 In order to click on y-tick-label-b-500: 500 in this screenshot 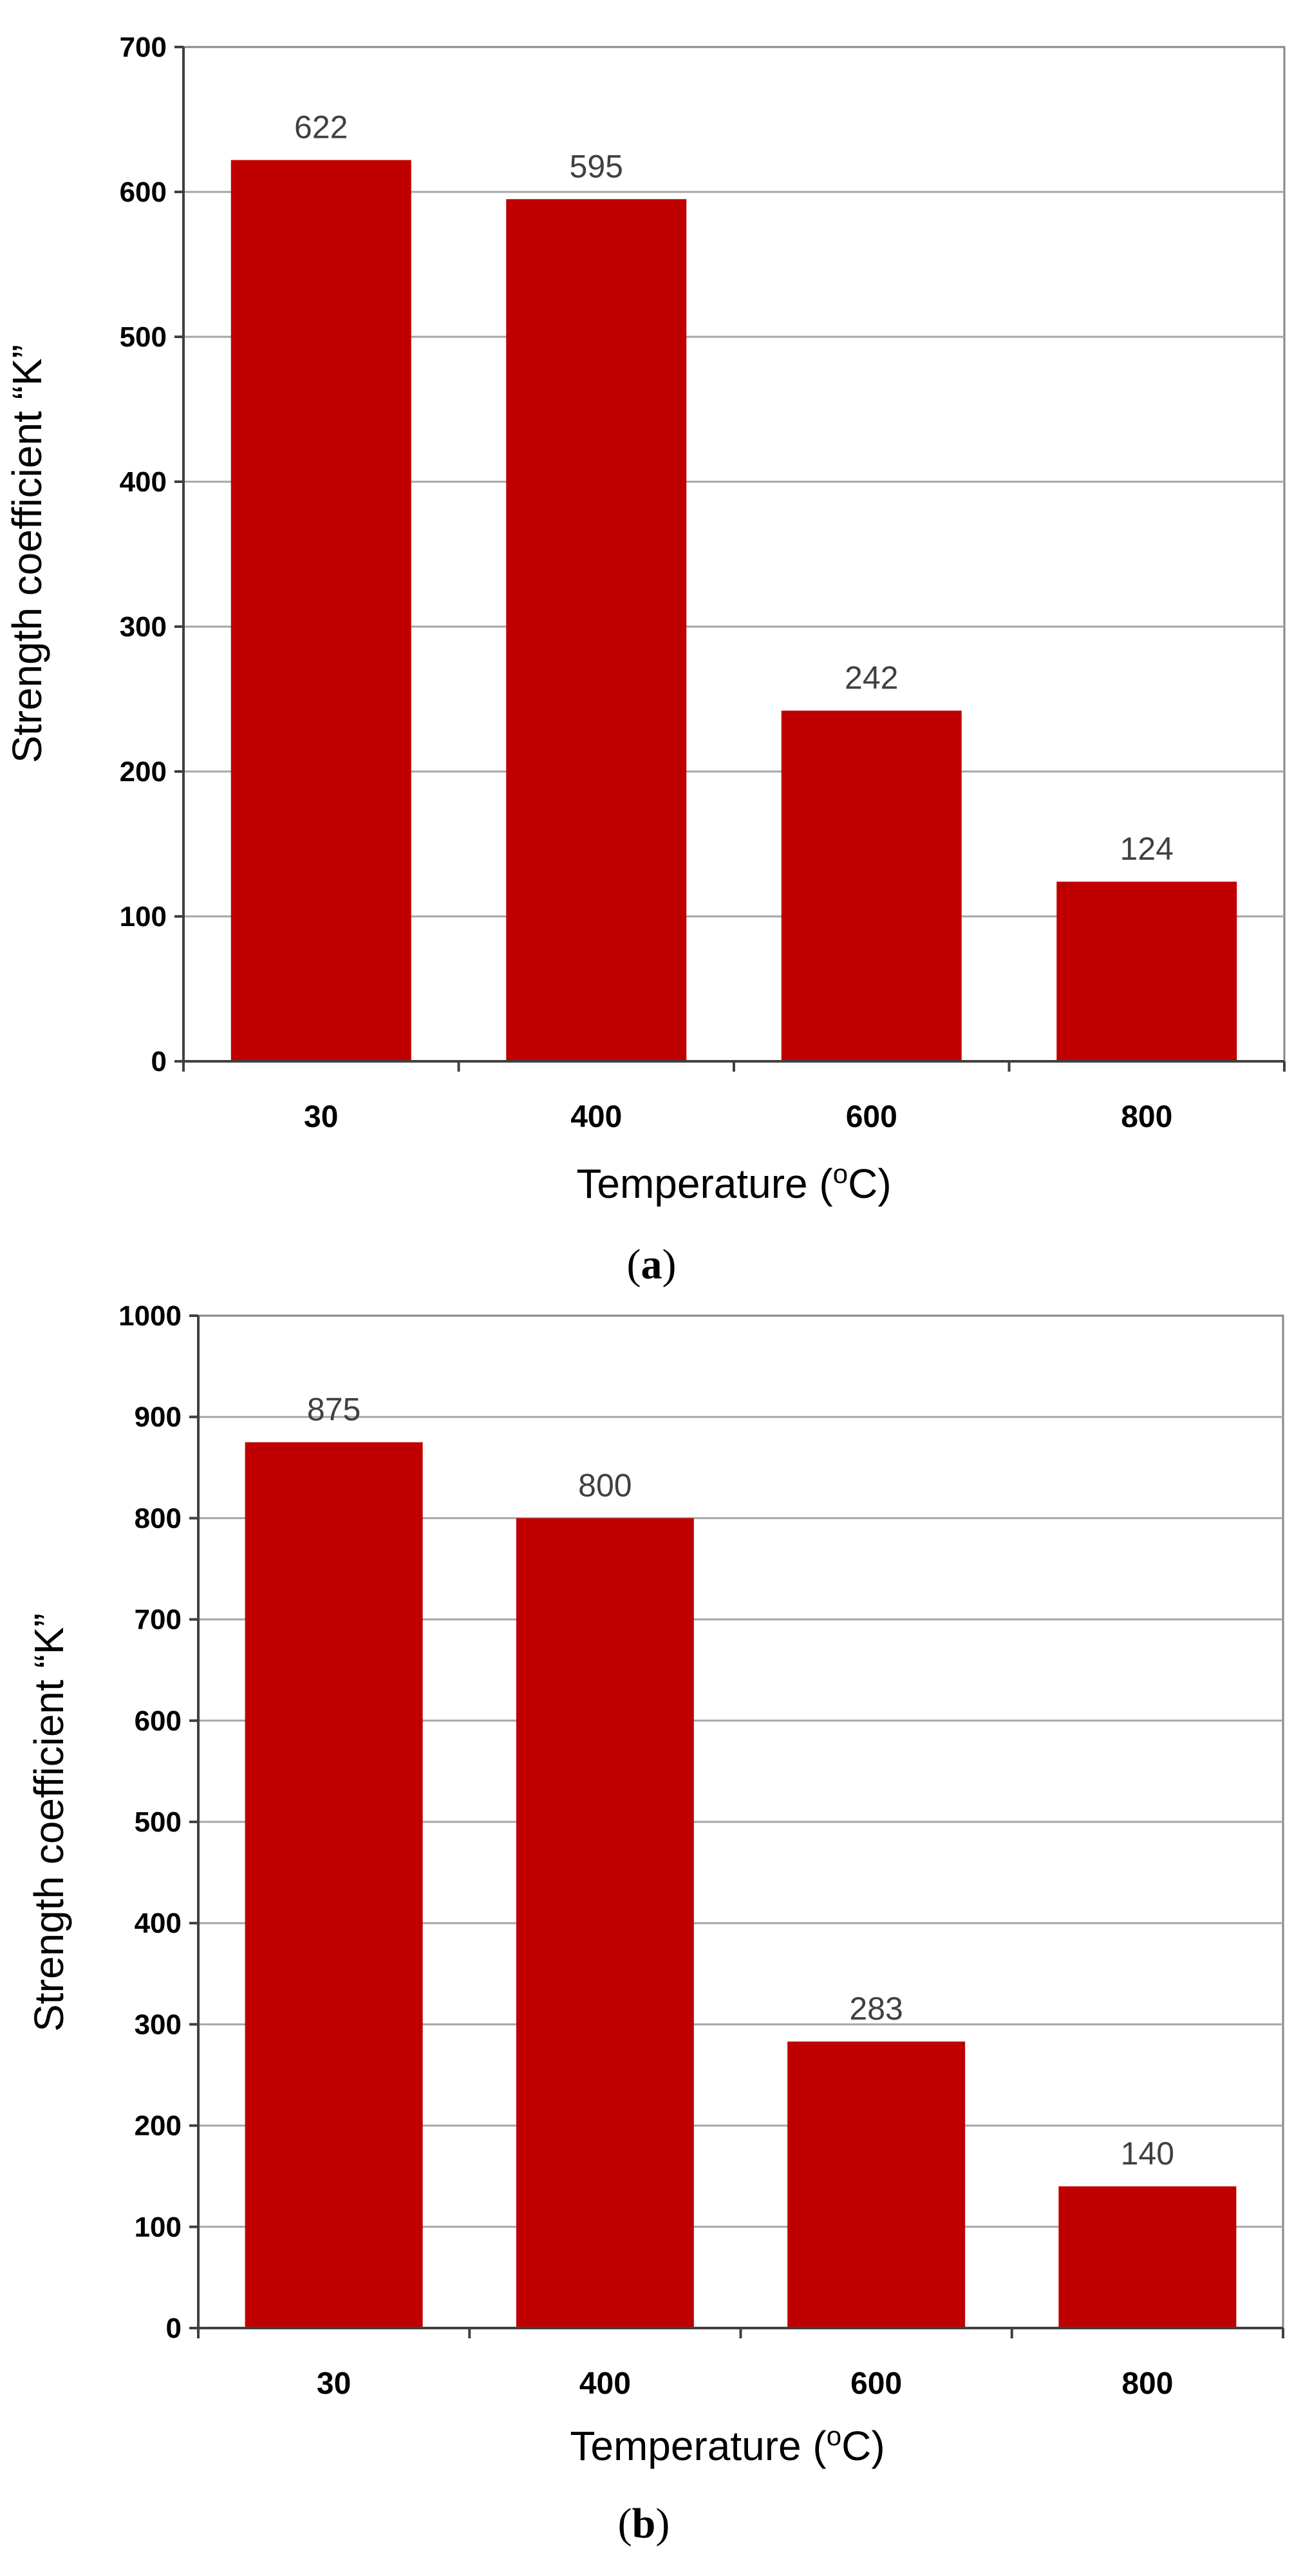, I will do `click(158, 1822)`.